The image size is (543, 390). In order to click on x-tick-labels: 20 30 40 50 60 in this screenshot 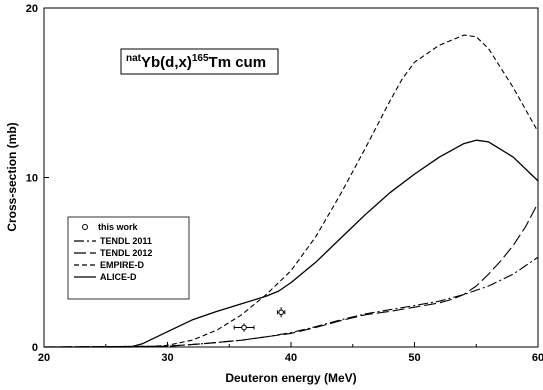, I will do `click(290, 358)`.